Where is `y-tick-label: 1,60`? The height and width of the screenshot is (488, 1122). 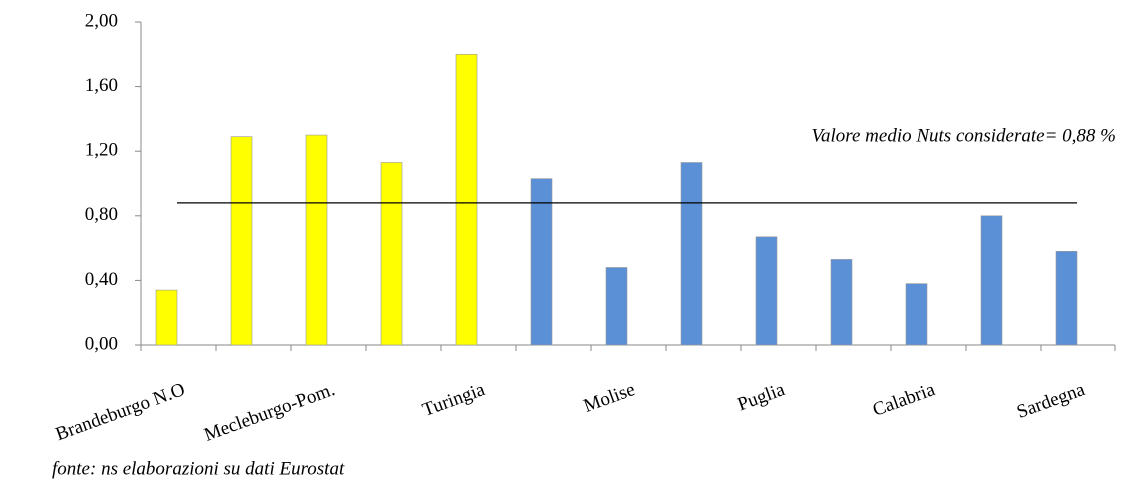
y-tick-label: 1,60 is located at coordinates (101, 85).